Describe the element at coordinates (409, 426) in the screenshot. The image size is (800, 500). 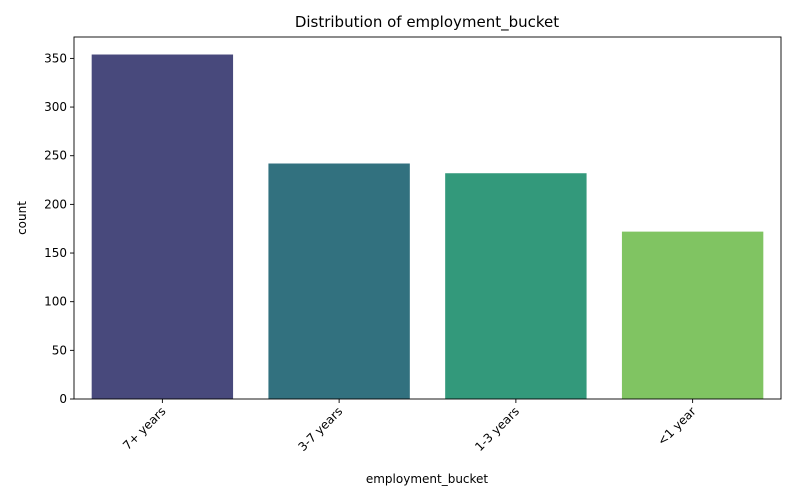
I see `x-axis: 7+ years 3-7 years 1-3 years <1 year` at that location.